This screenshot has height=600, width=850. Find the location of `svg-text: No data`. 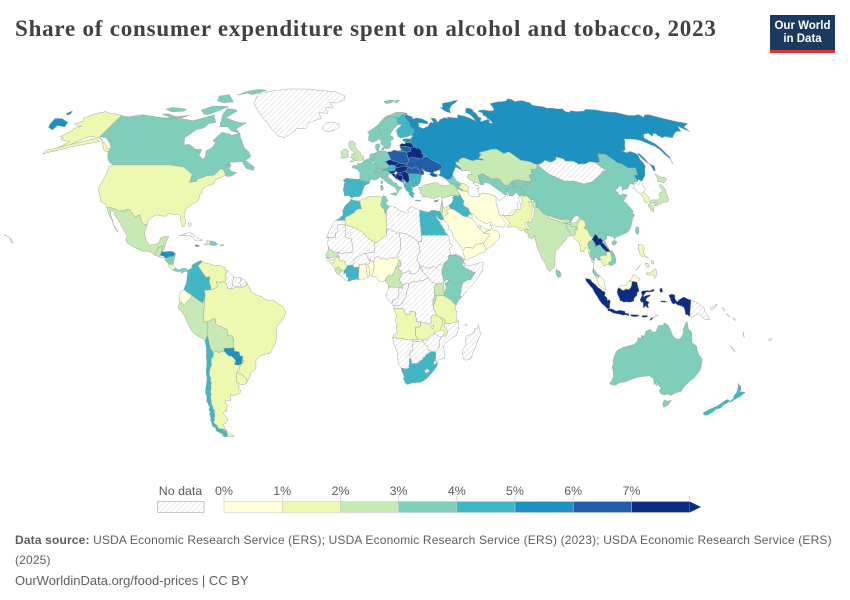

svg-text: No data is located at coordinates (181, 491).